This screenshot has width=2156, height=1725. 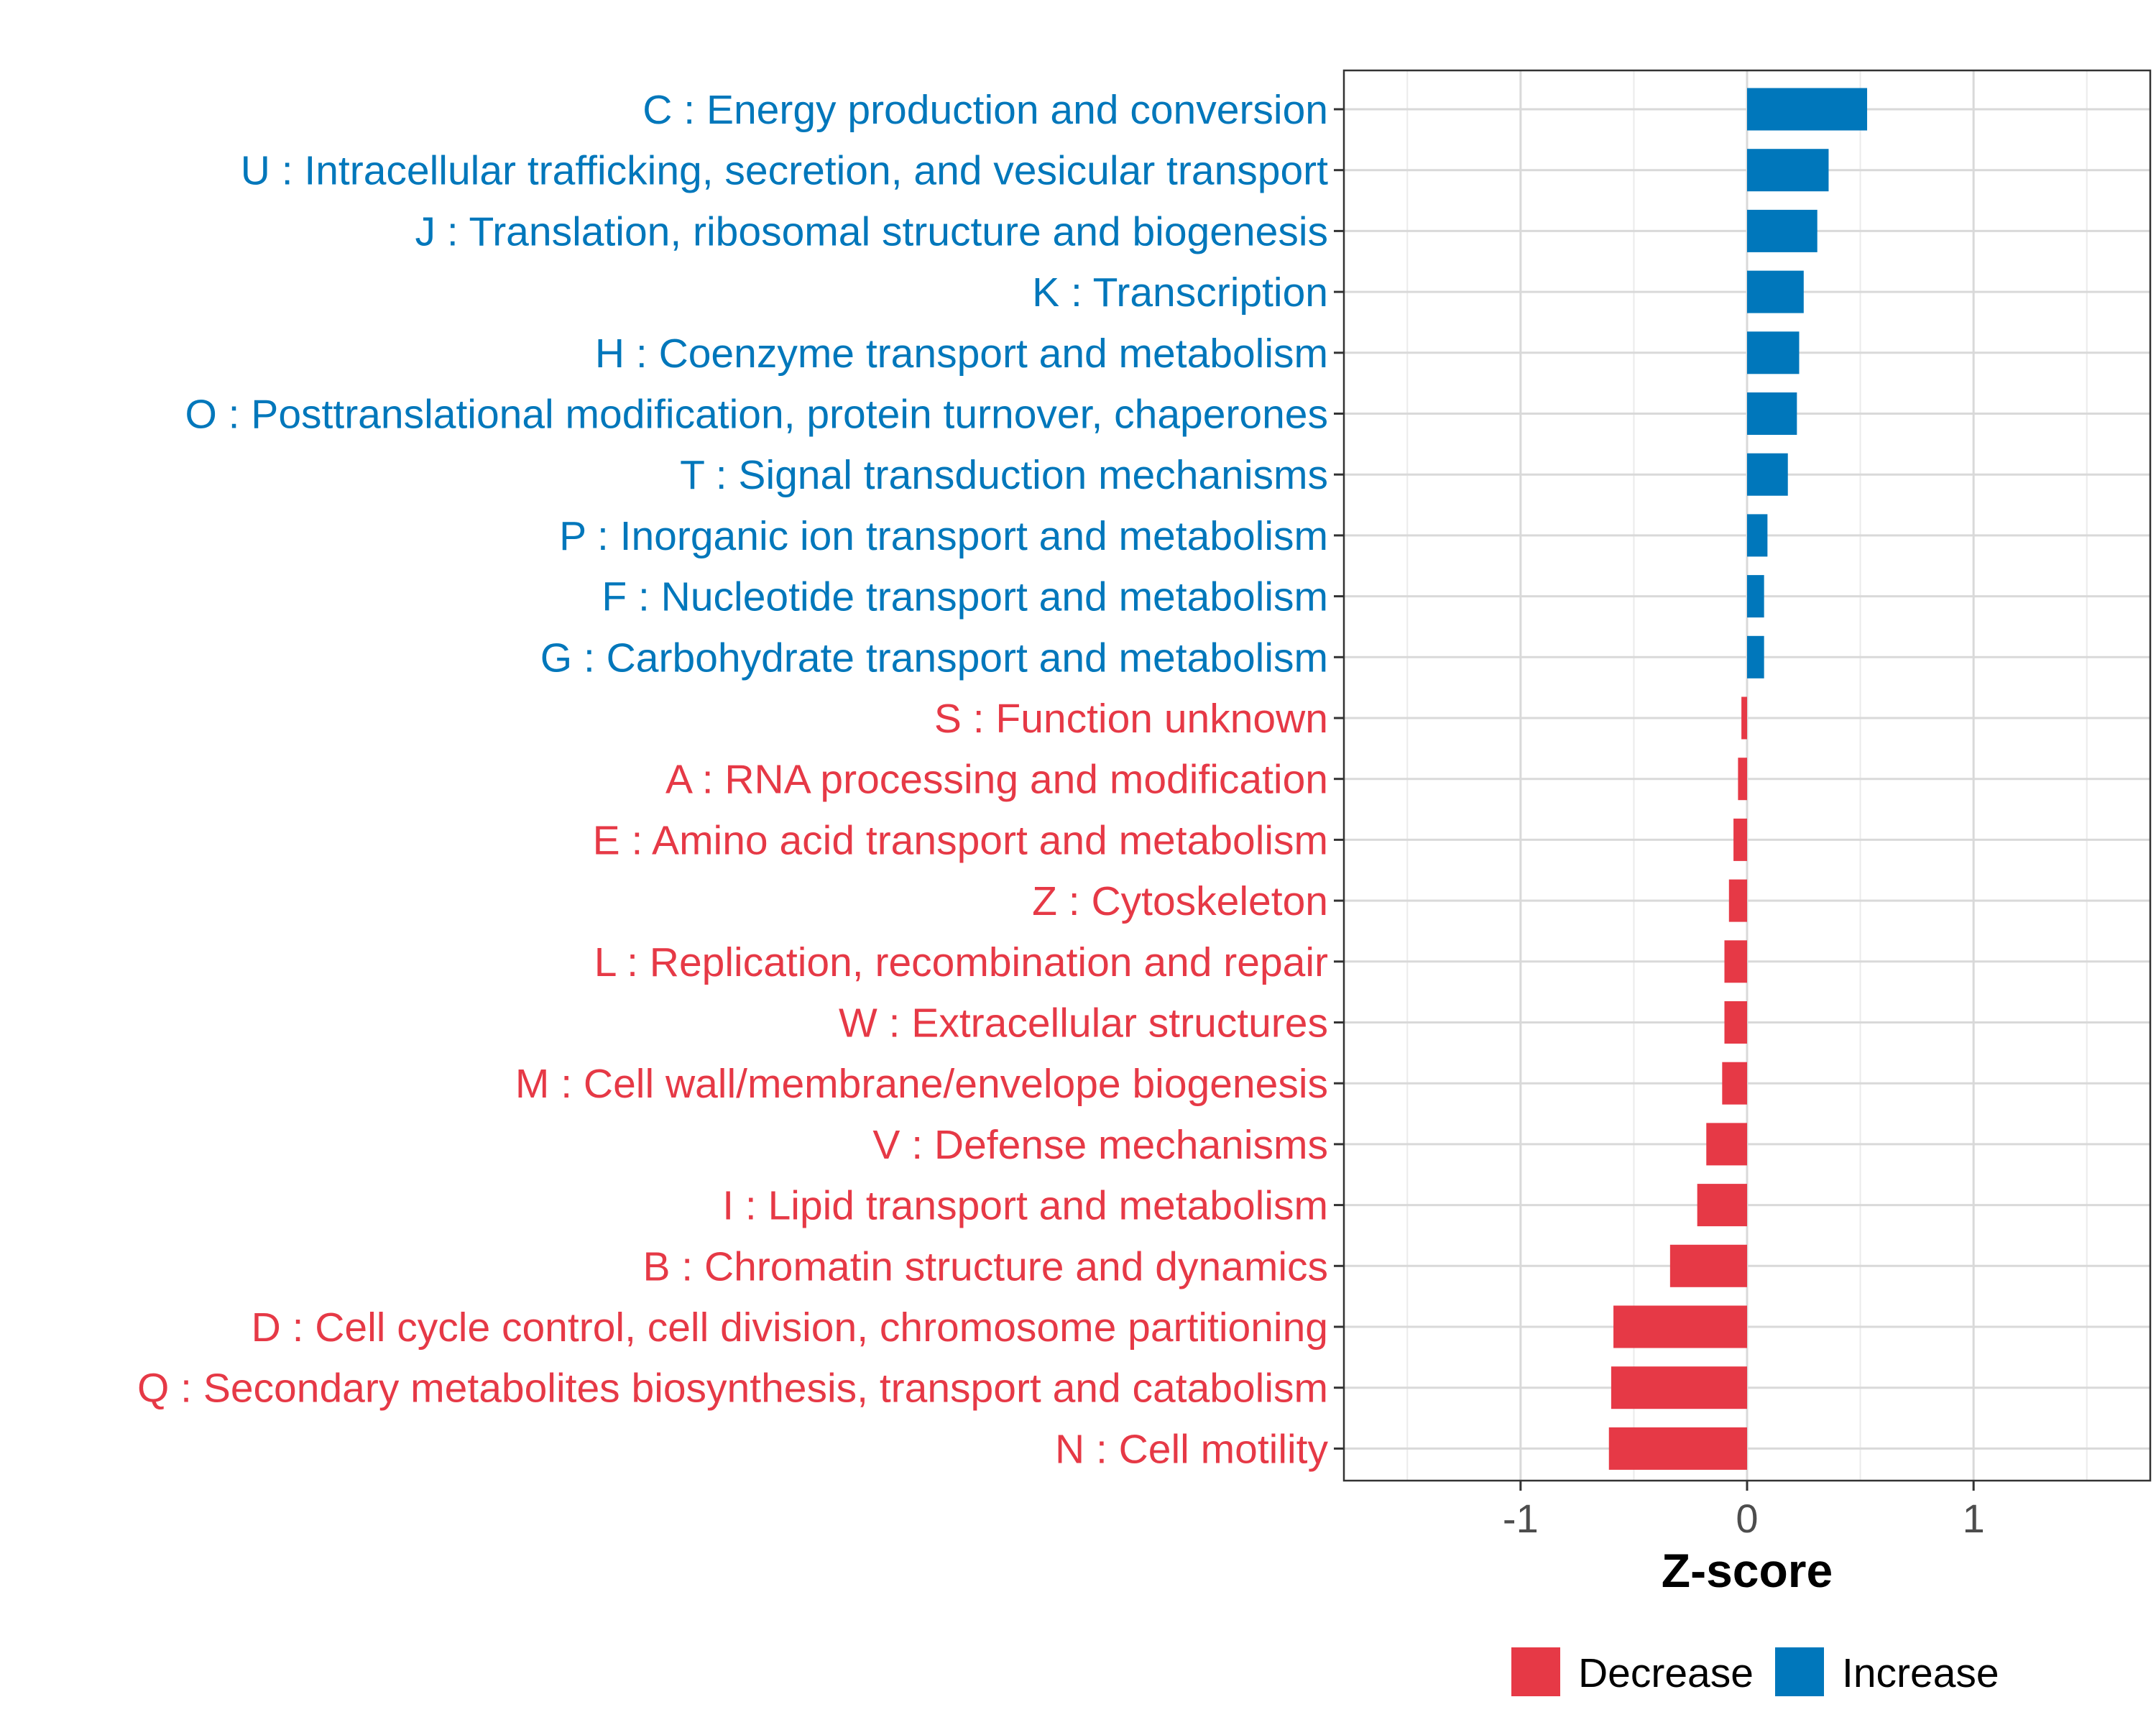 What do you see at coordinates (961, 354) in the screenshot?
I see `category-label-4: H : Coenzyme transport and metabolism` at bounding box center [961, 354].